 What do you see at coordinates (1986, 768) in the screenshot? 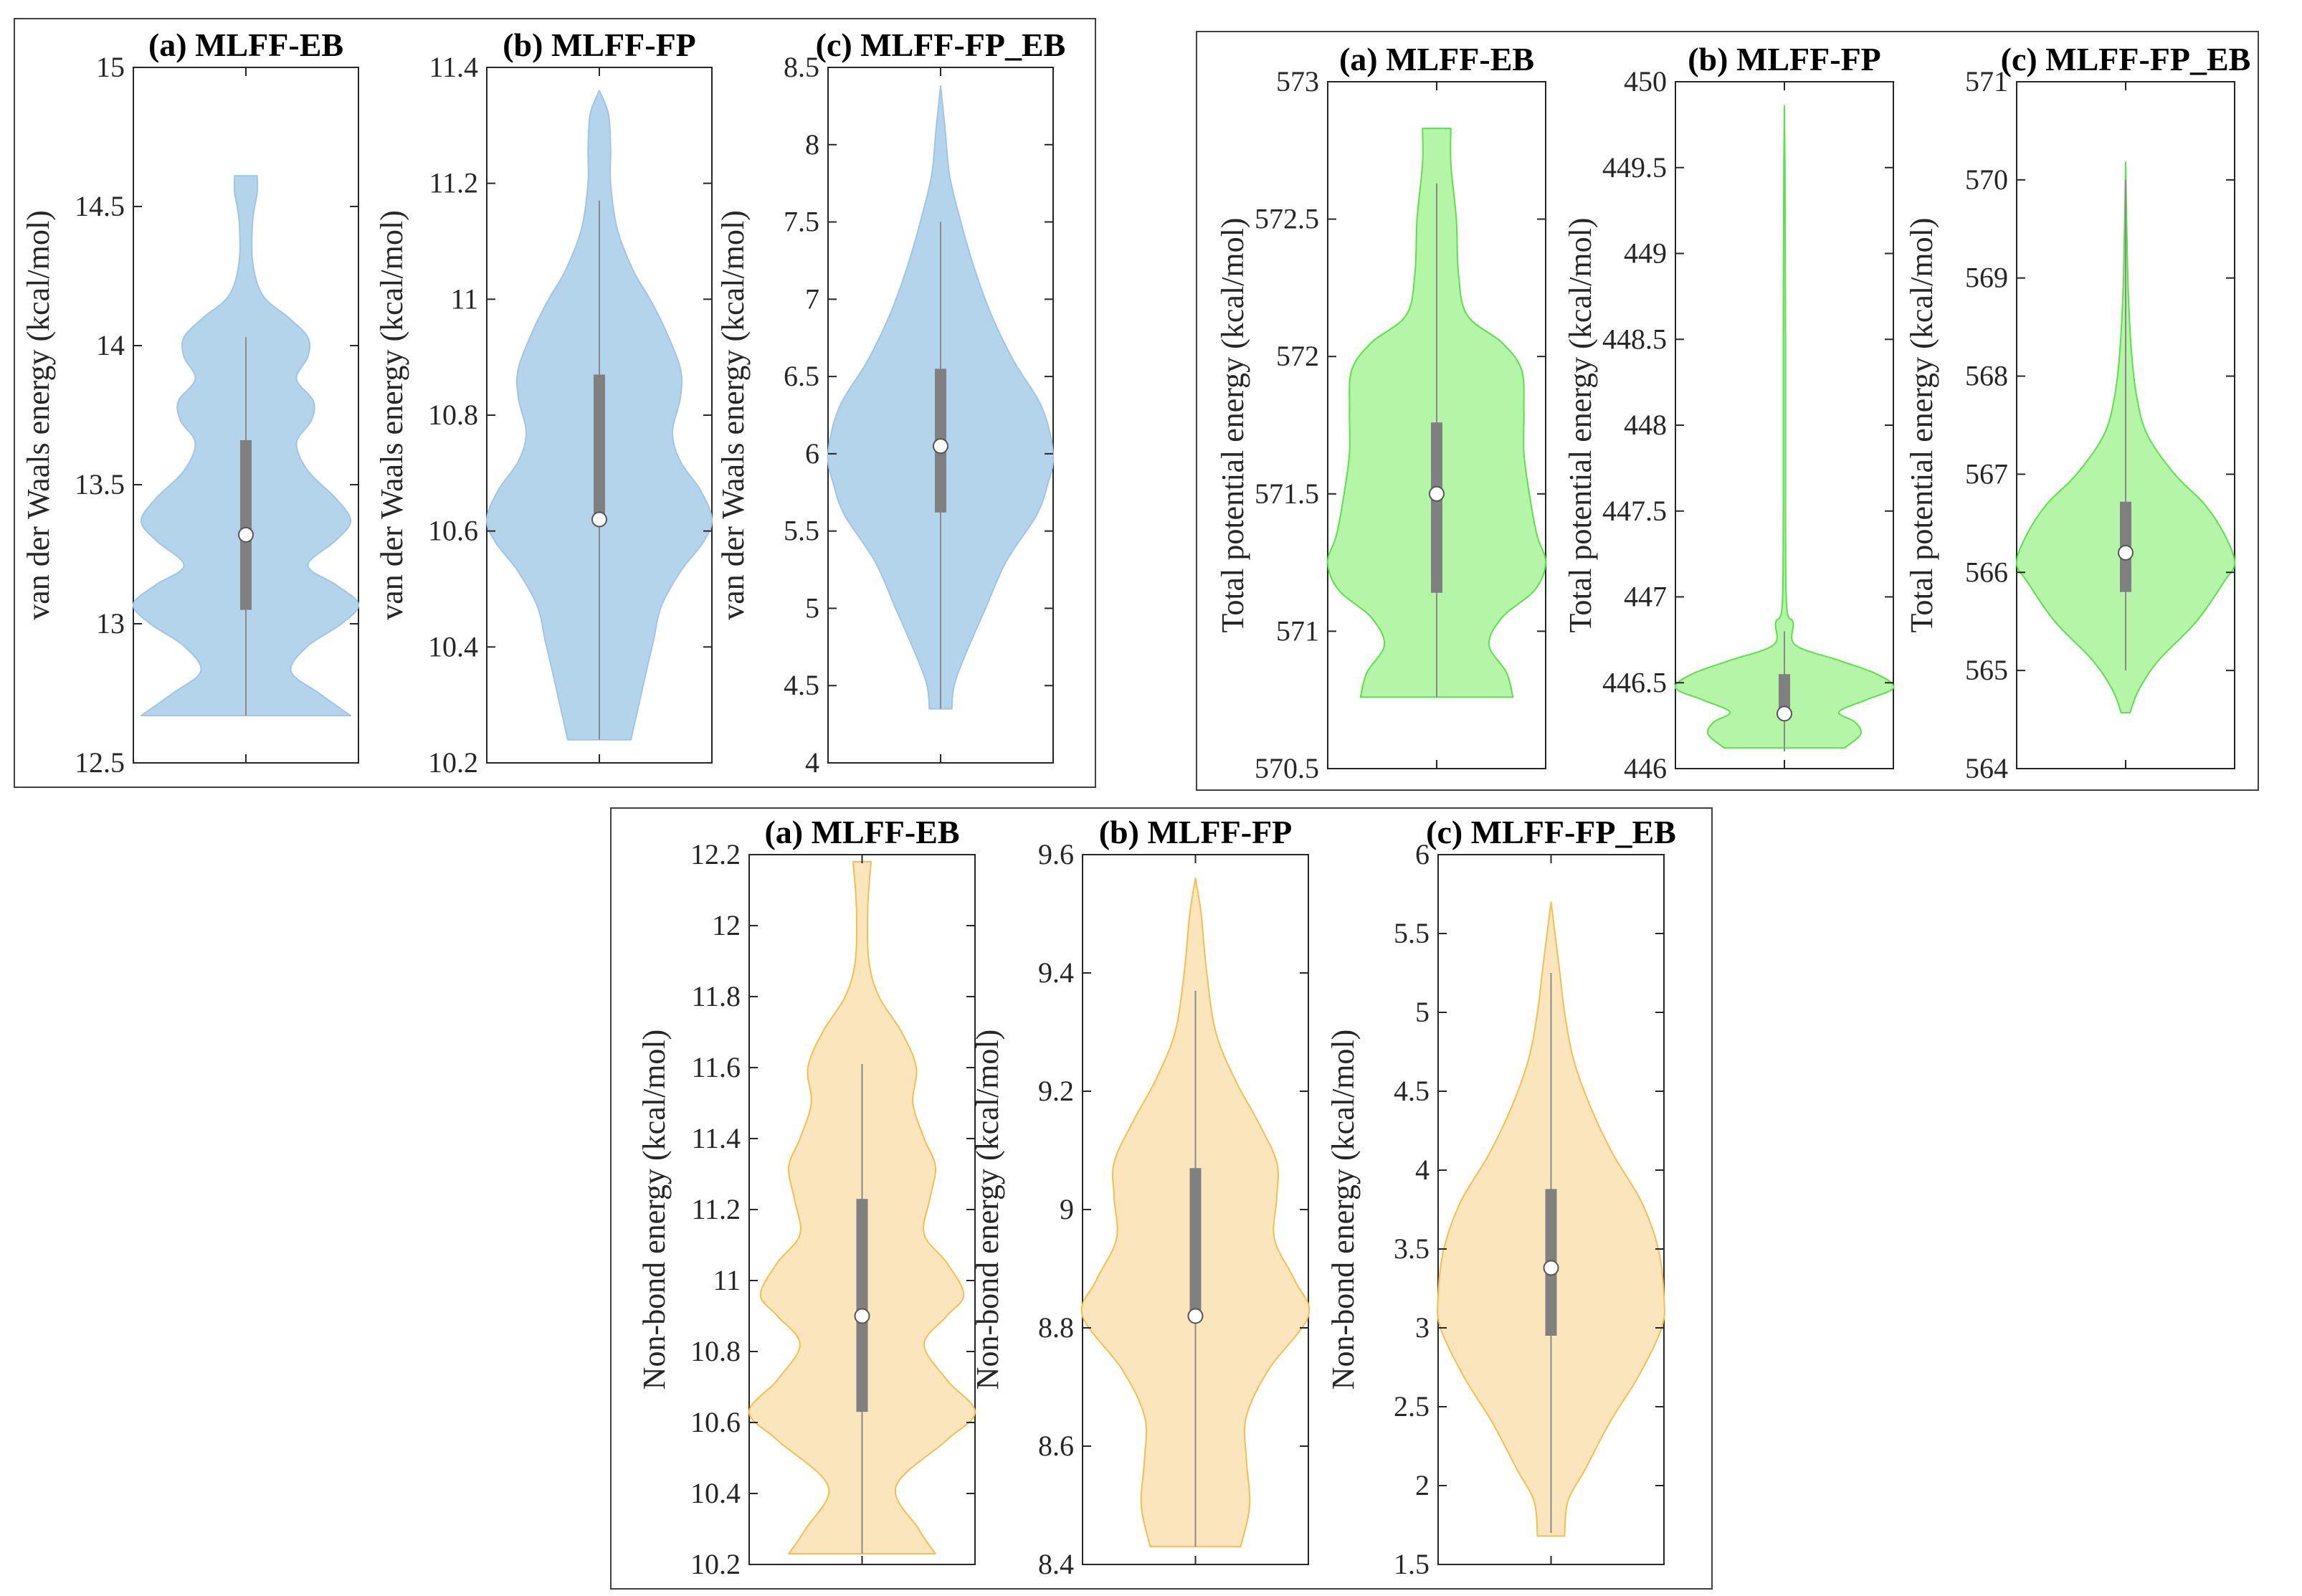
I see `y-tick-label: 564` at bounding box center [1986, 768].